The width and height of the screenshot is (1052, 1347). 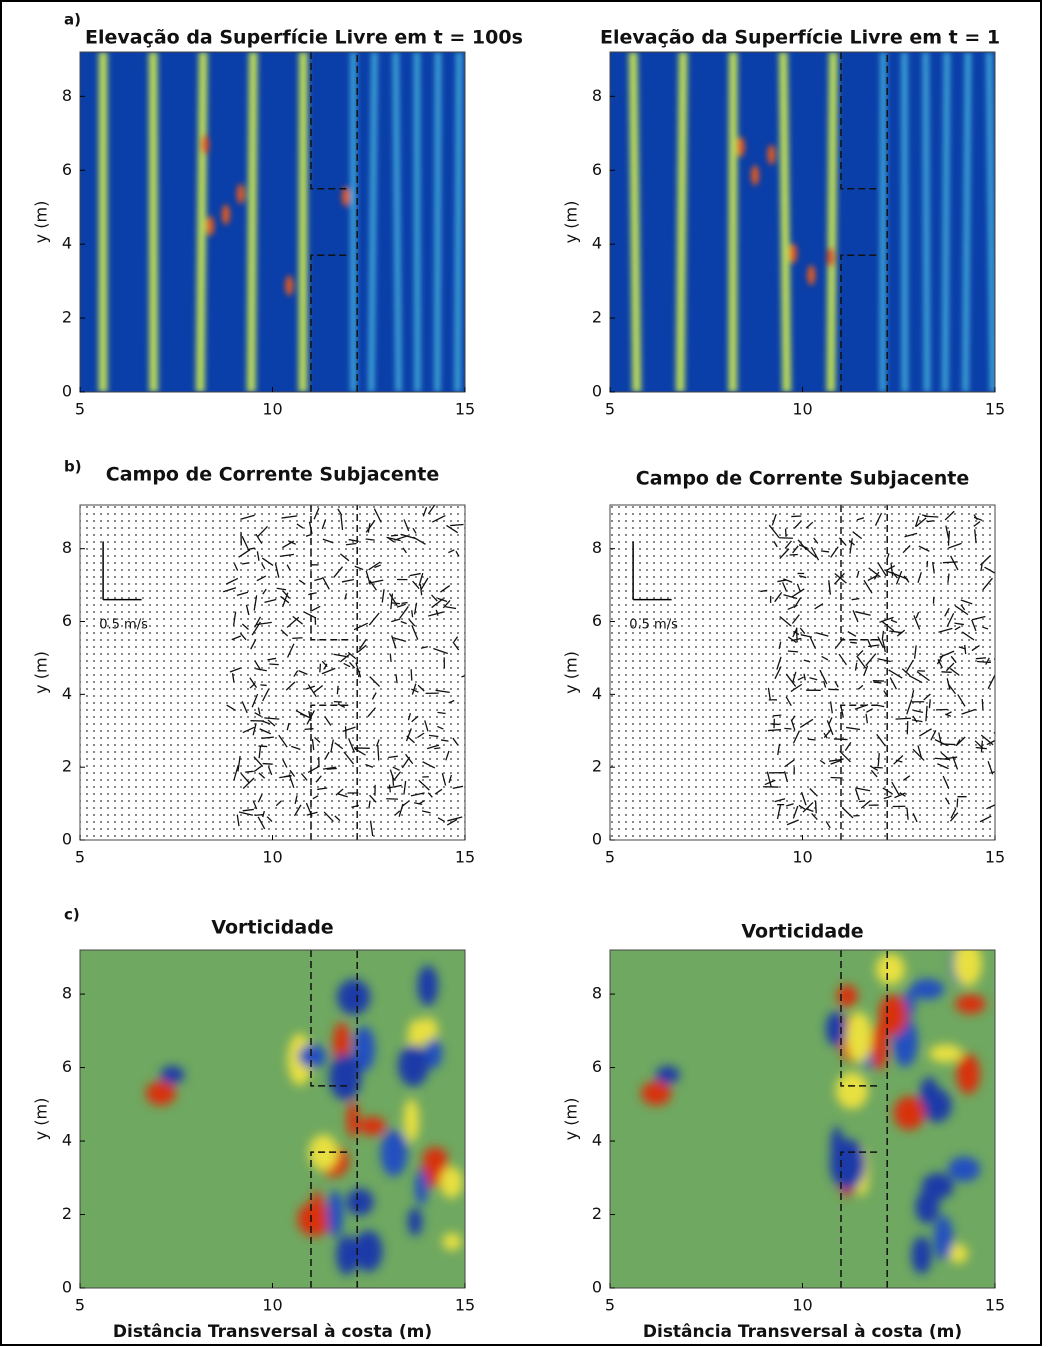 I want to click on y-tick-label: 8, so click(x=597, y=95).